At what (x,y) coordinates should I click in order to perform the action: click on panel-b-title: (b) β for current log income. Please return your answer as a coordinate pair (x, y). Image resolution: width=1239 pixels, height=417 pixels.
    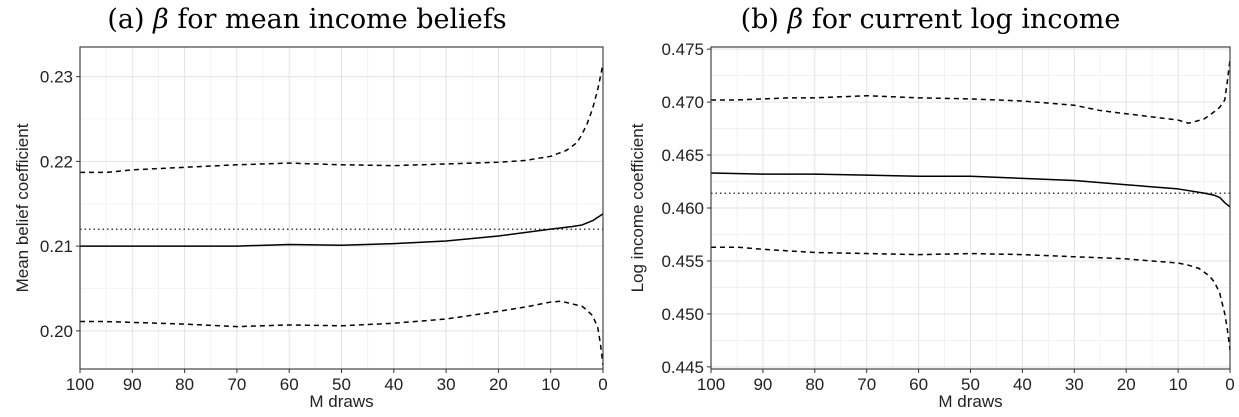
    Looking at the image, I should click on (930, 19).